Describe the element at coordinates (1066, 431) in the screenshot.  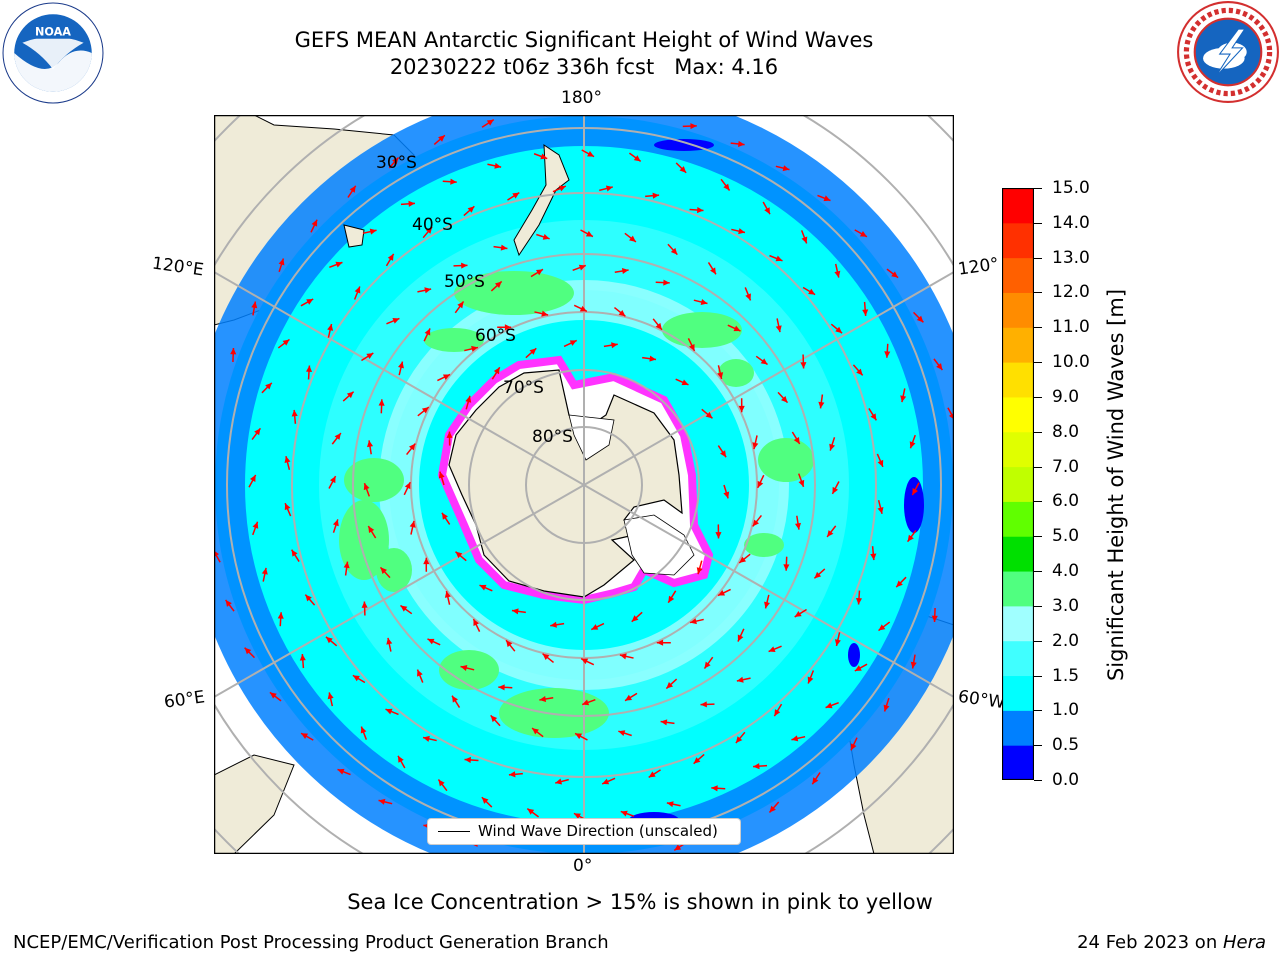
I see `colorbar-tick-label: 8.0` at that location.